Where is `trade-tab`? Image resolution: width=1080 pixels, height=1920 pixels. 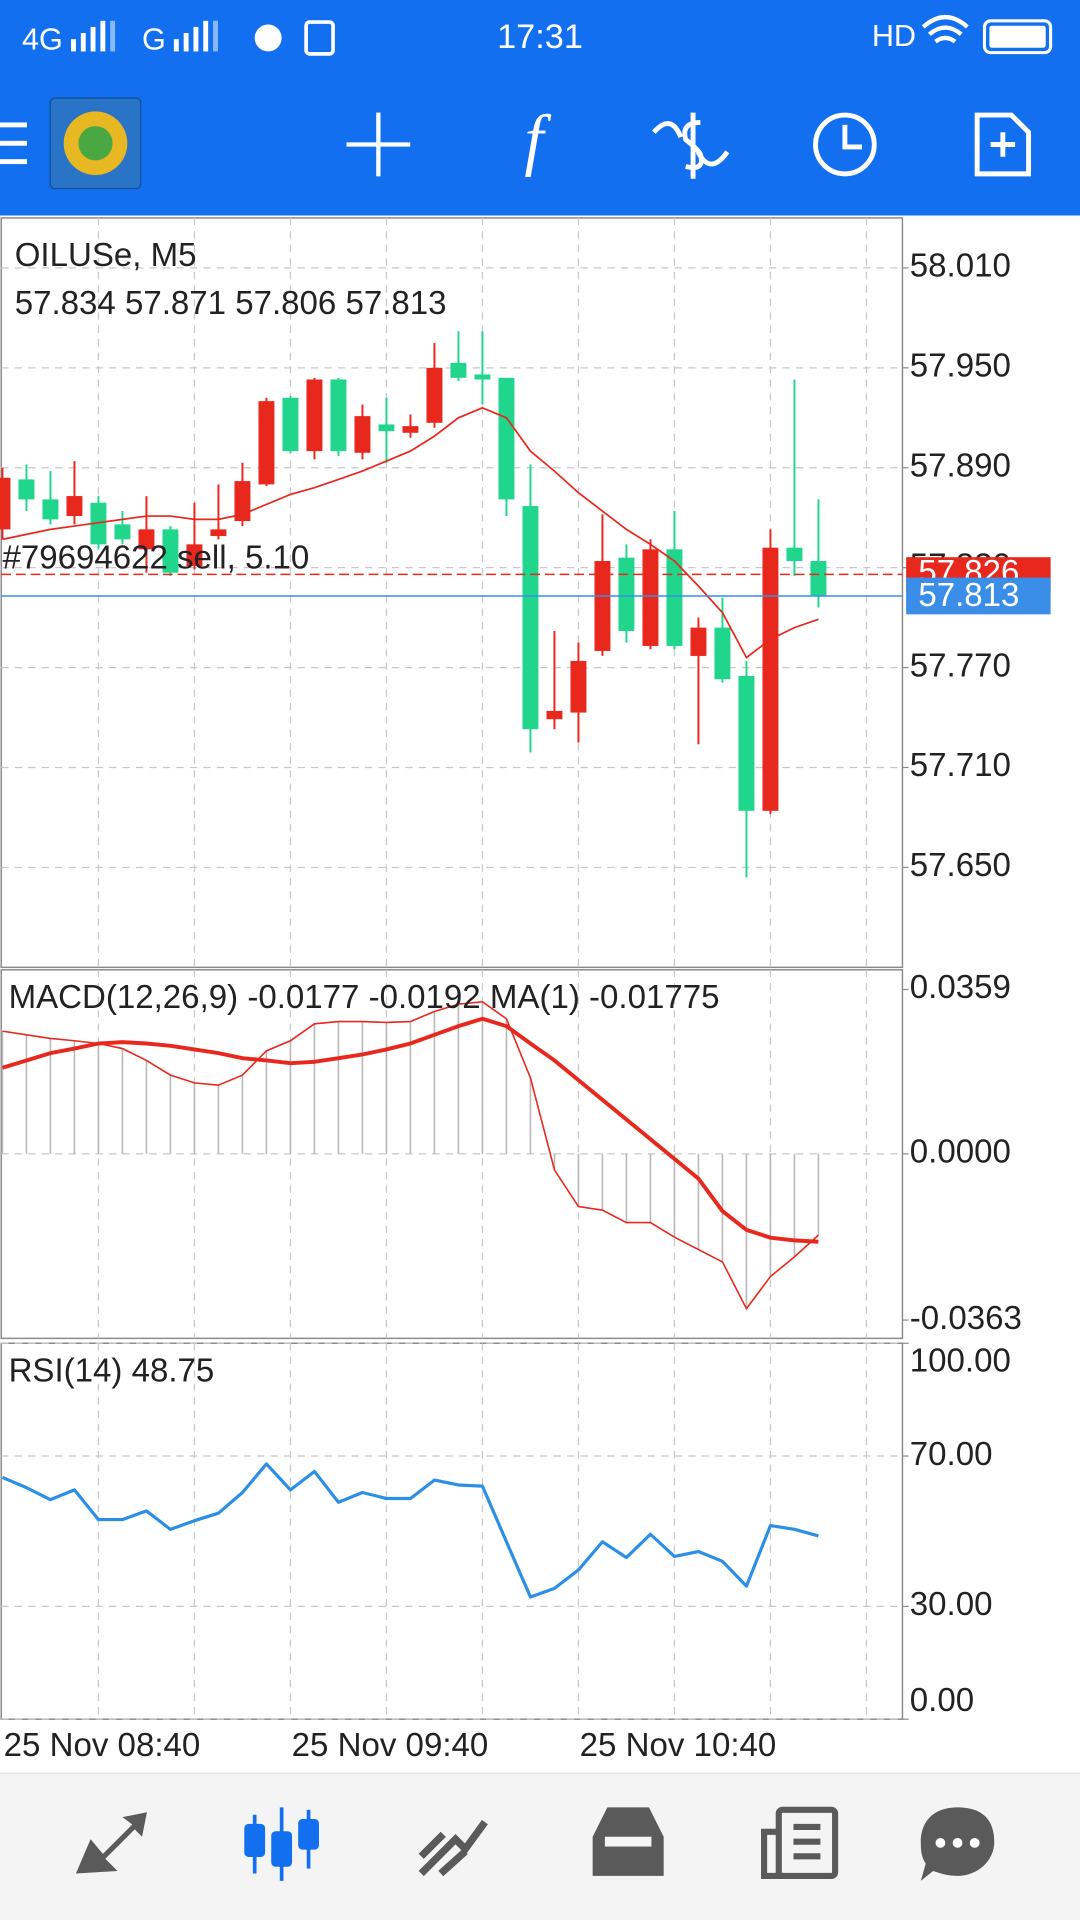 trade-tab is located at coordinates (453, 1848).